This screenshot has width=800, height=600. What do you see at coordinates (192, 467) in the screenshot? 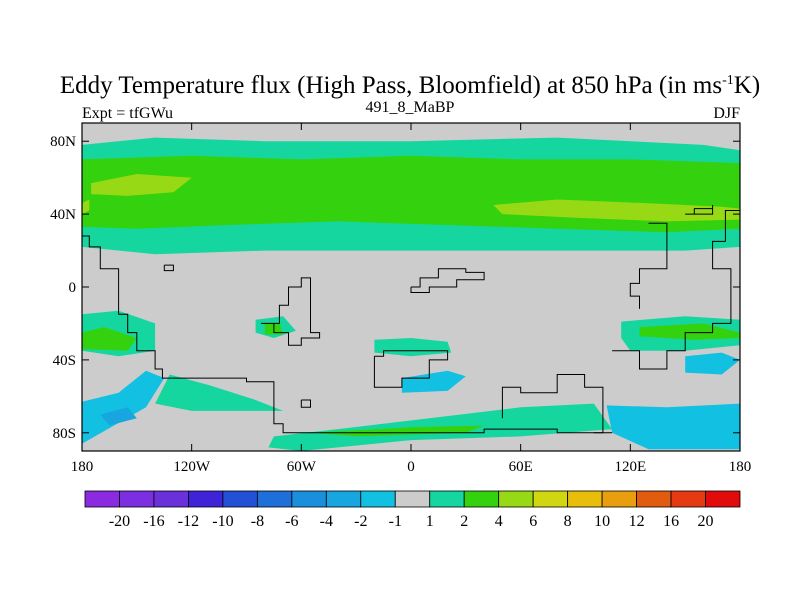
I see `x-tick-label-1: 120W` at bounding box center [192, 467].